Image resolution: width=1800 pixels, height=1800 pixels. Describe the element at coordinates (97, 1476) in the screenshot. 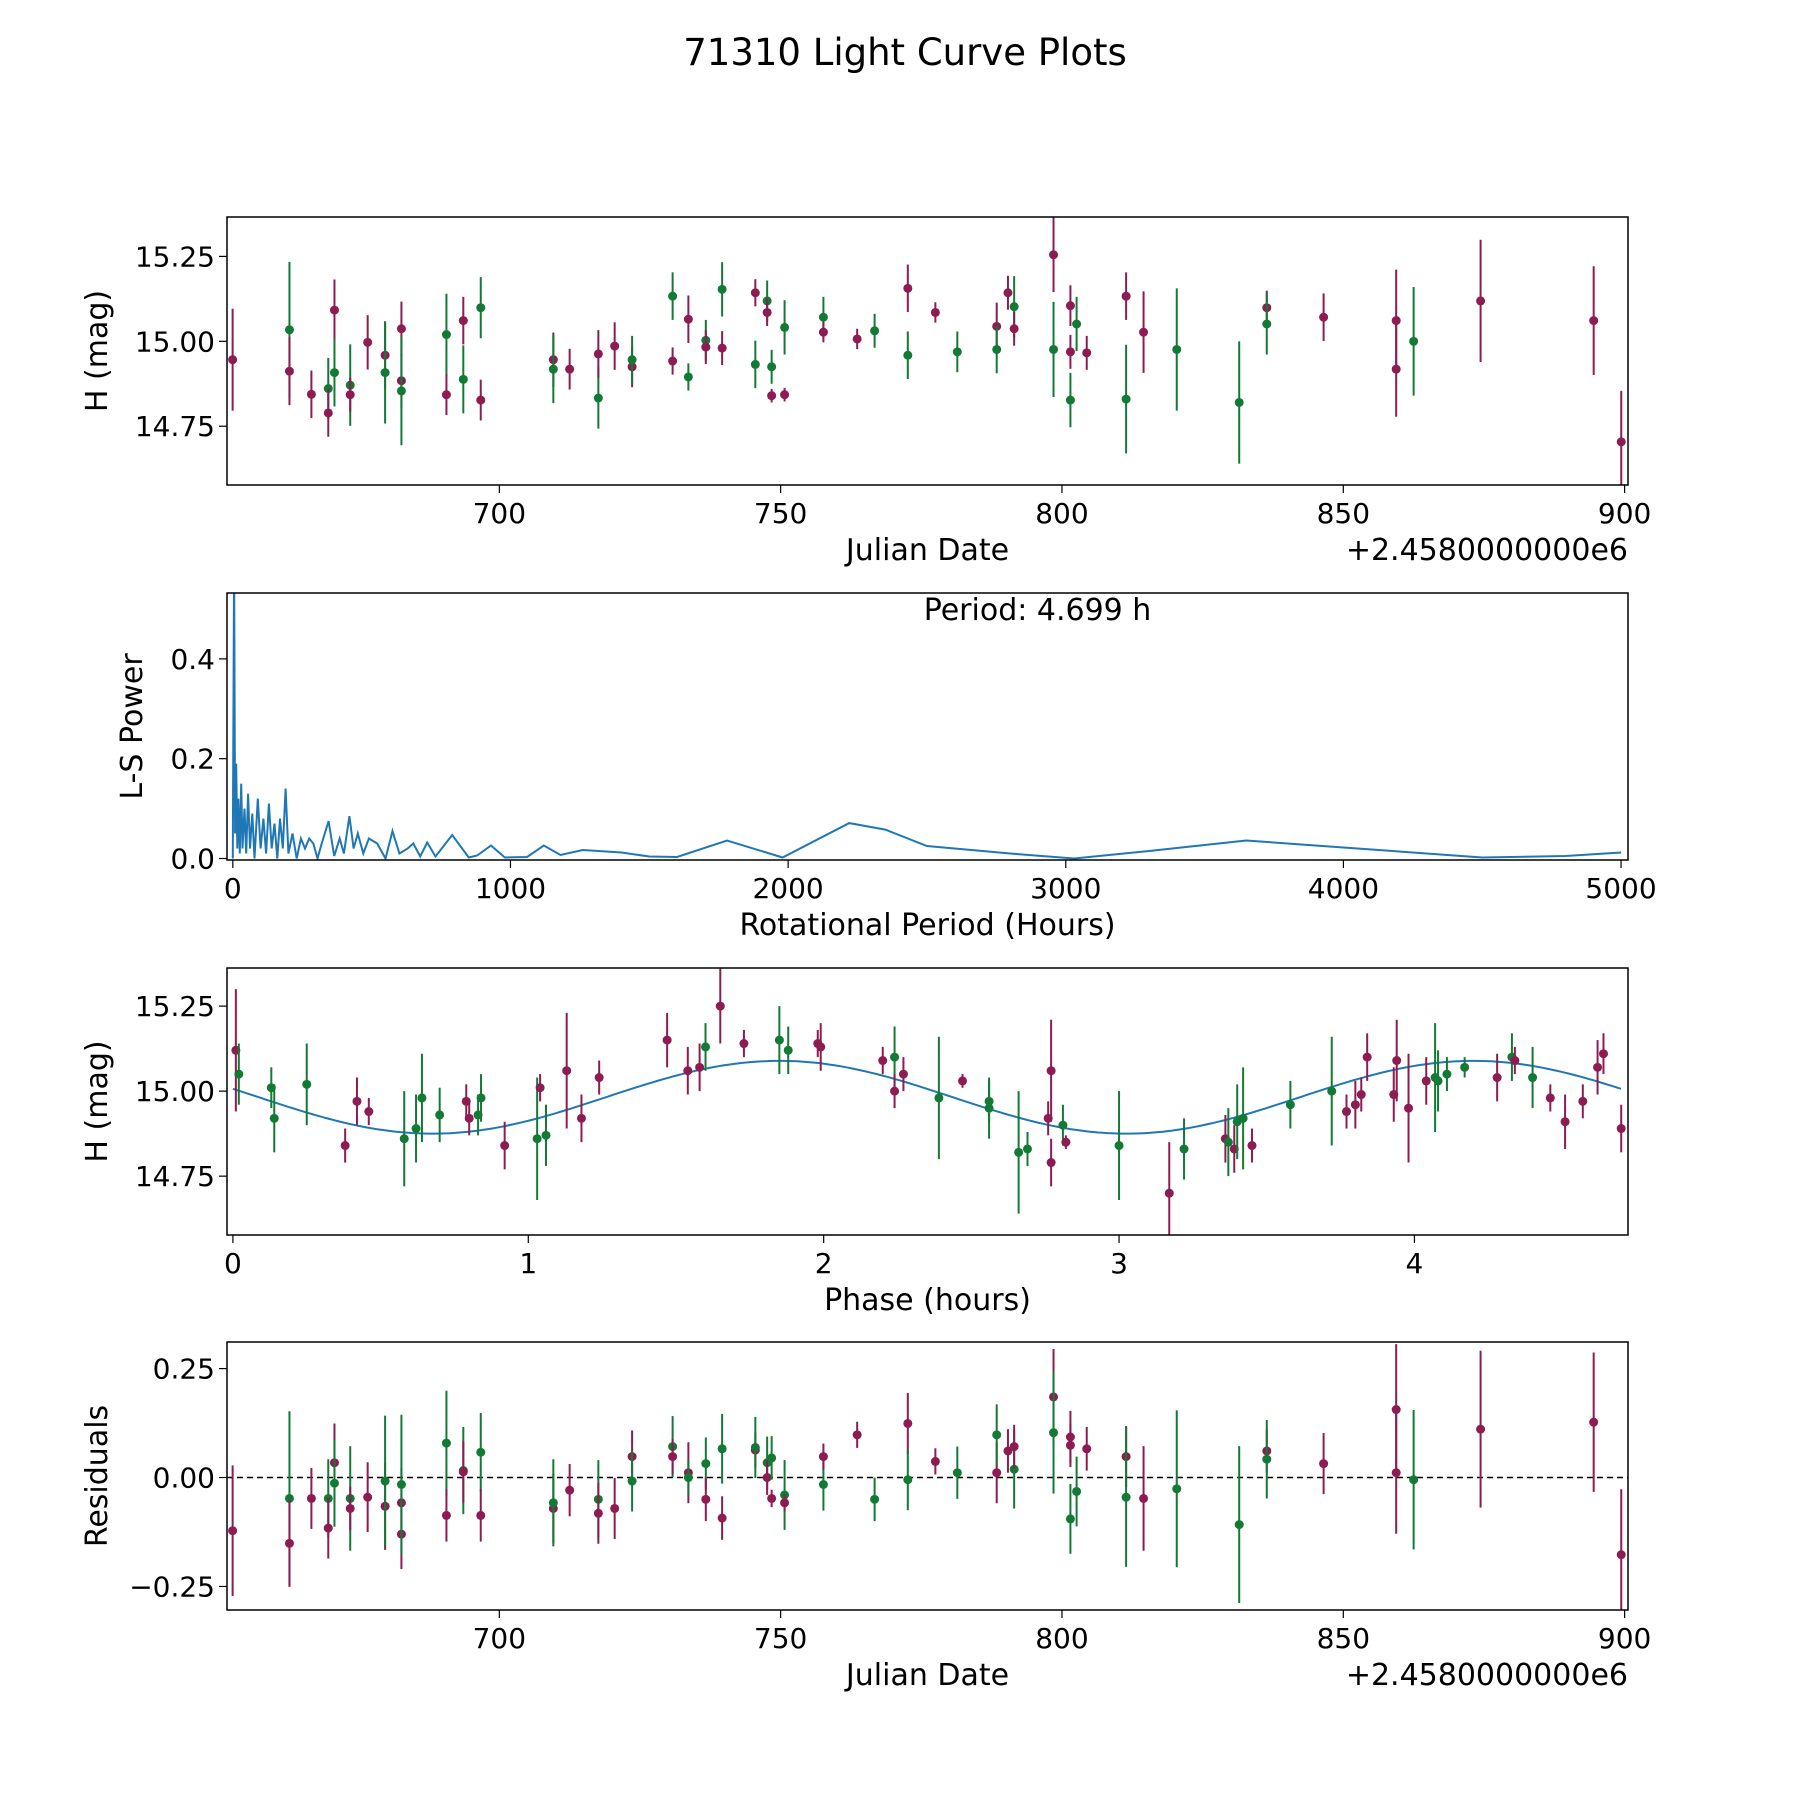

I see `y-axis-label: Residuals` at that location.